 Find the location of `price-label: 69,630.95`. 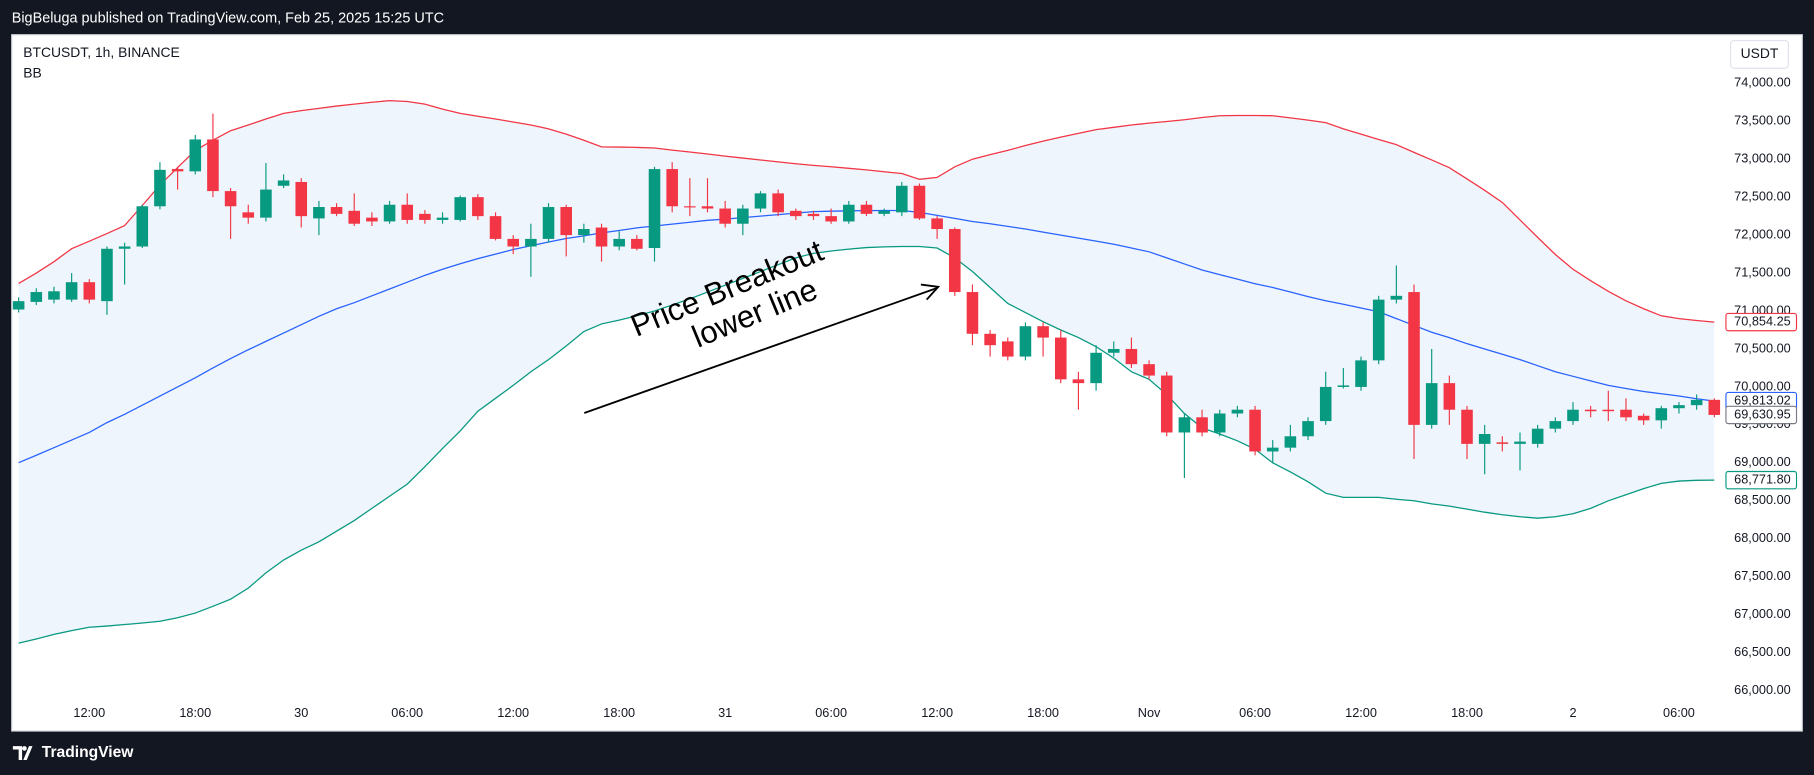

price-label: 69,630.95 is located at coordinates (1762, 413).